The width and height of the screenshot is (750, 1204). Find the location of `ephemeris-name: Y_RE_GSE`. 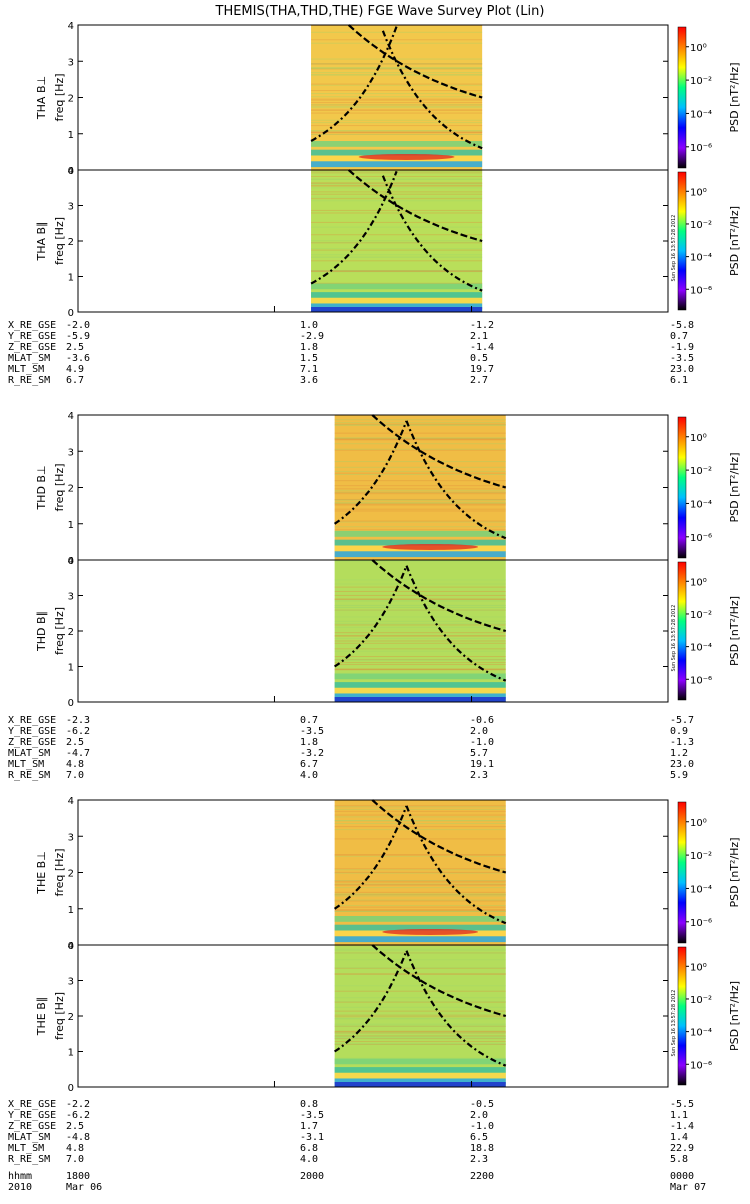

ephemeris-name: Y_RE_GSE is located at coordinates (32, 731).